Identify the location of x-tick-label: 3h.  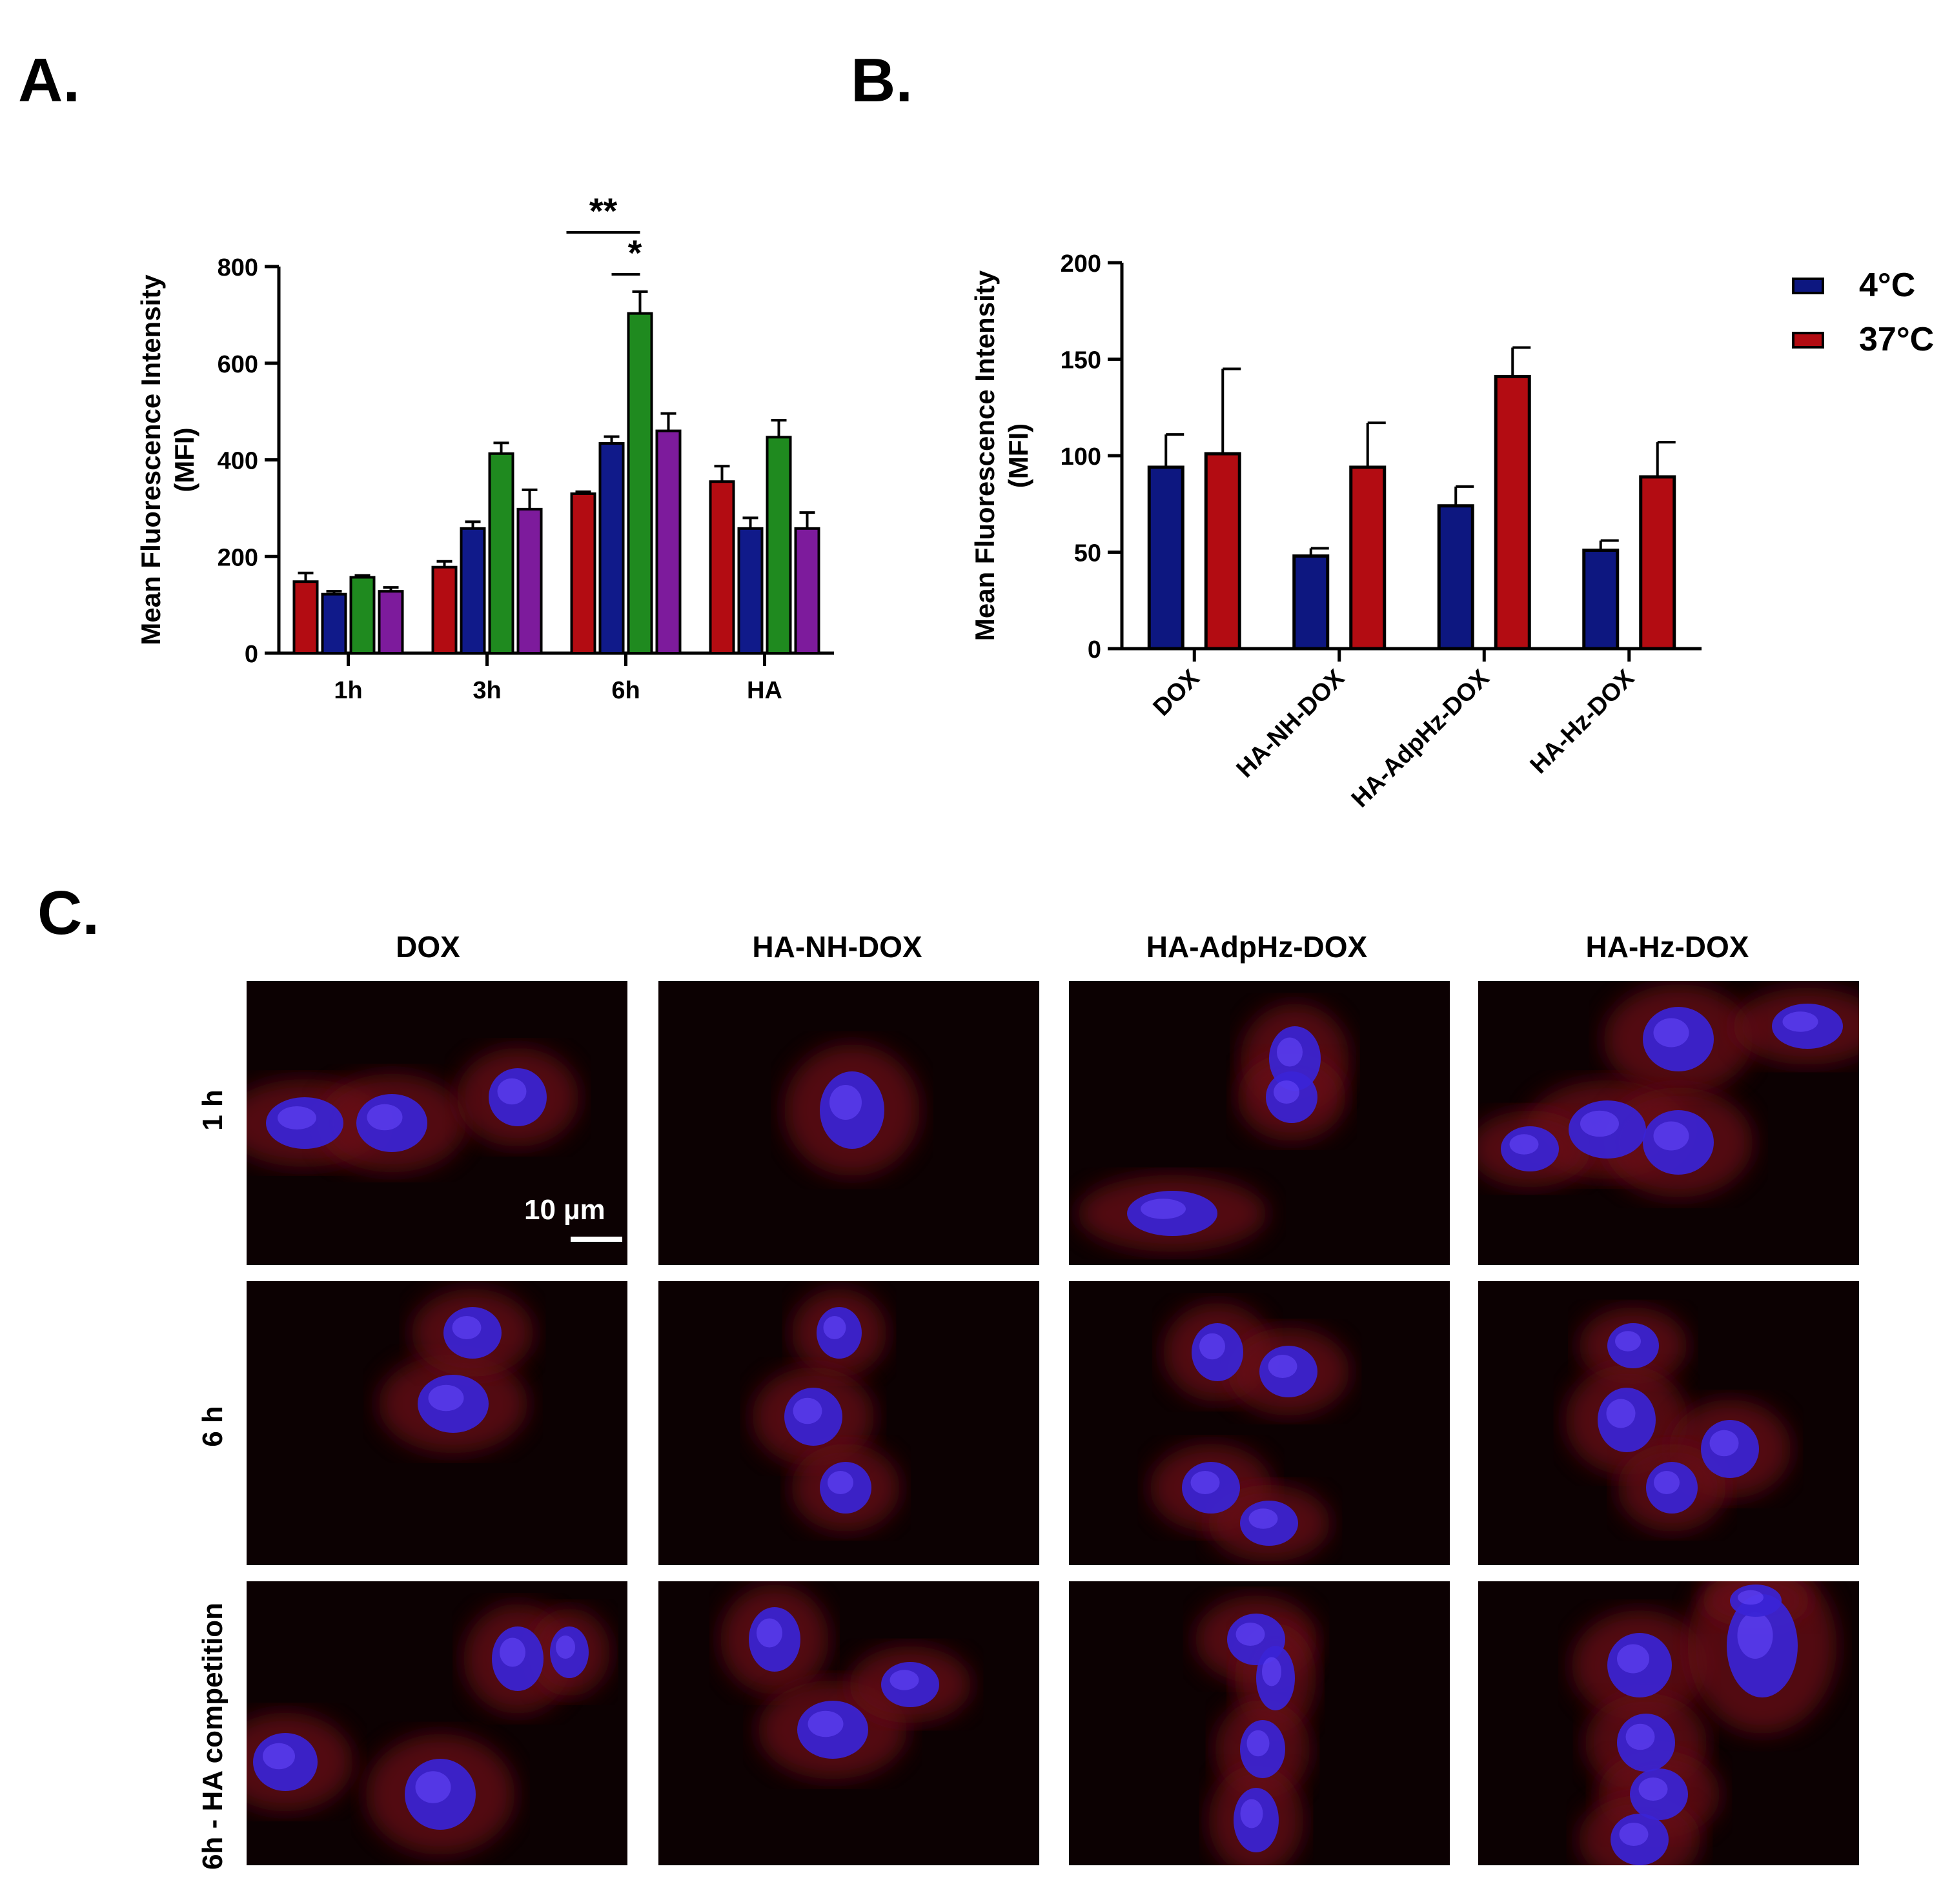
(487, 691).